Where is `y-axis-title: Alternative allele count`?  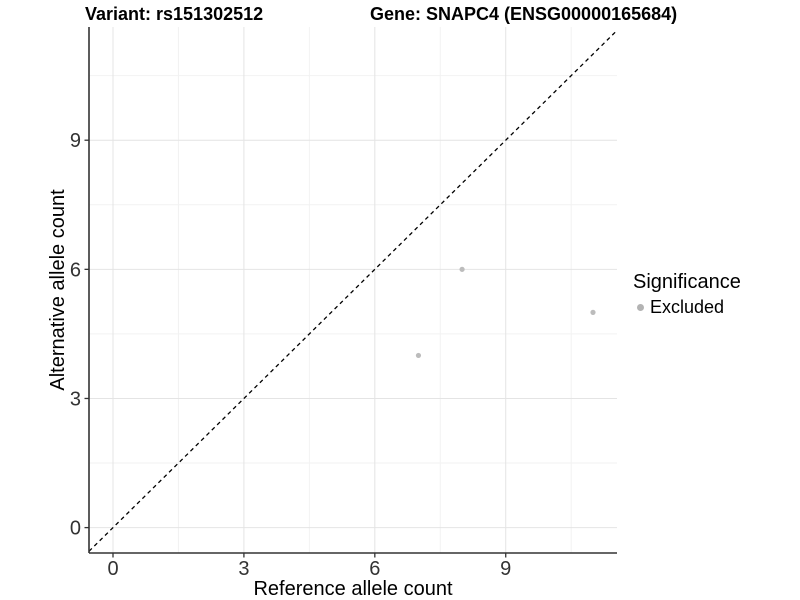
y-axis-title: Alternative allele count is located at coordinates (58, 290).